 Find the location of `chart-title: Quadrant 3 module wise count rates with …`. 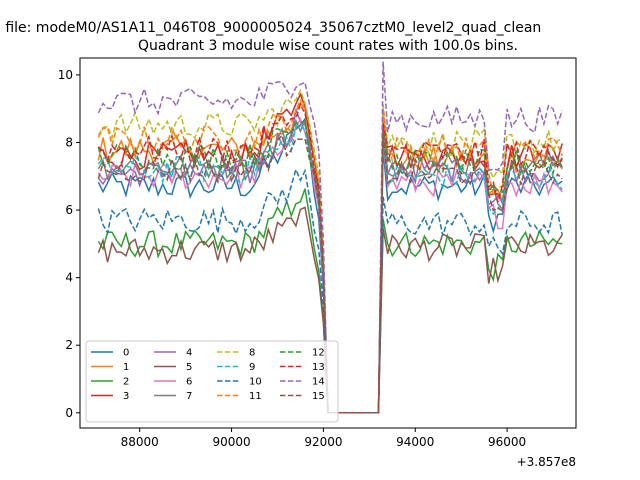

chart-title: Quadrant 3 module wise count rates with … is located at coordinates (328, 46).